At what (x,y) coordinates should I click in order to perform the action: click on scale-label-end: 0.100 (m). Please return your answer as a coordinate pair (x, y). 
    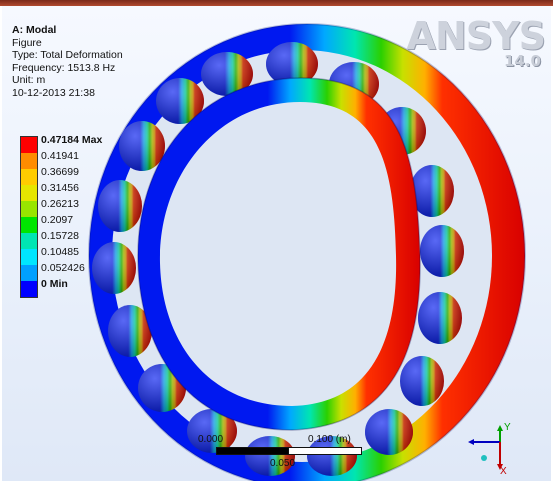
    Looking at the image, I should click on (329, 439).